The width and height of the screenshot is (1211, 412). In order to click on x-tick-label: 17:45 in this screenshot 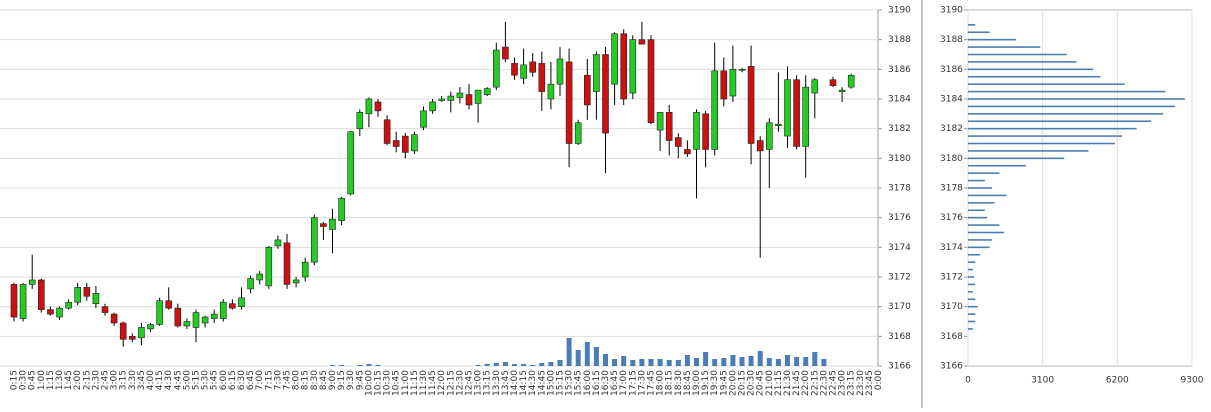, I will do `click(652, 383)`.